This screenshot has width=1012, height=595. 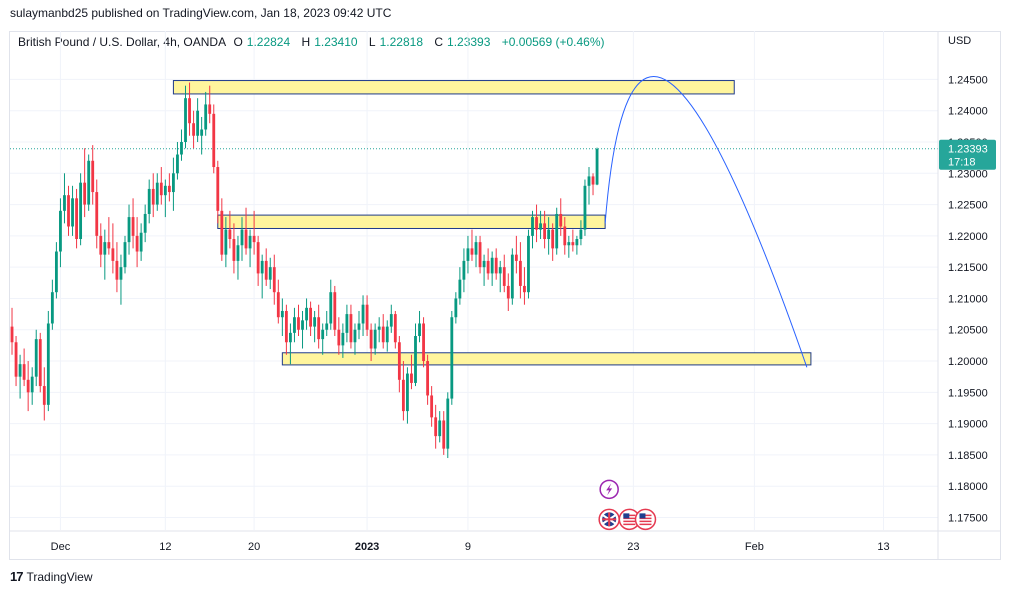 I want to click on last-price-tag: 1.23393 17:18, so click(x=967, y=154).